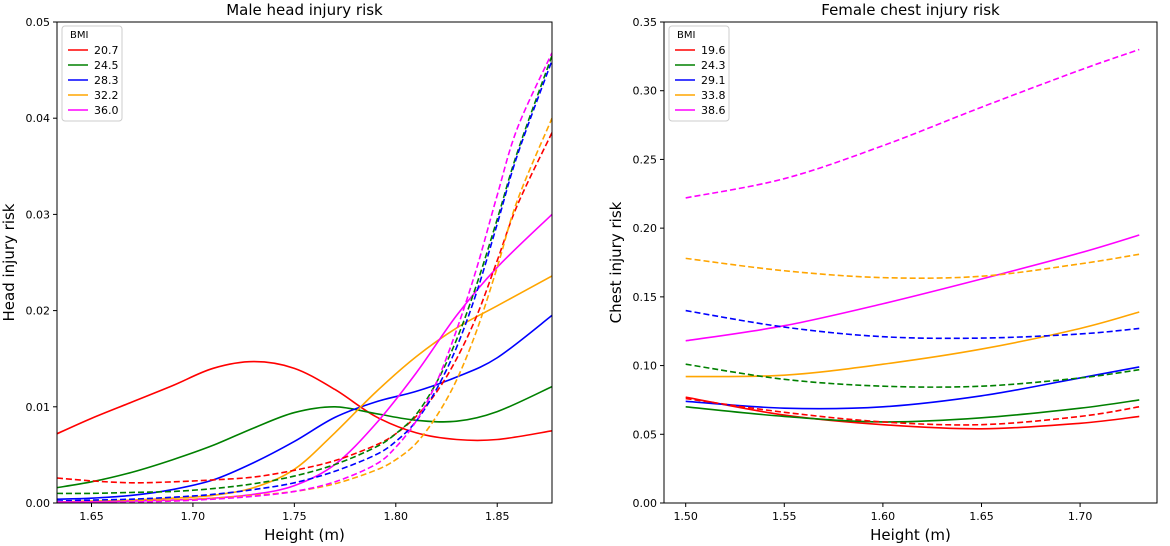 This screenshot has width=1170, height=546. I want to click on series-line-dashed-24.3, so click(912, 375).